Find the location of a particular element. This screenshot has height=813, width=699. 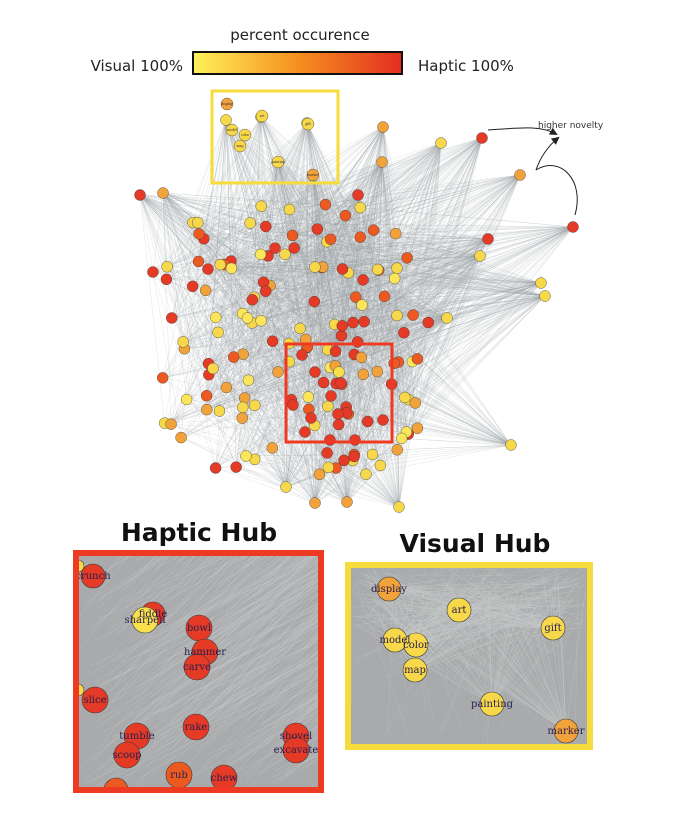

haptic-hub-frame is located at coordinates (198, 671).